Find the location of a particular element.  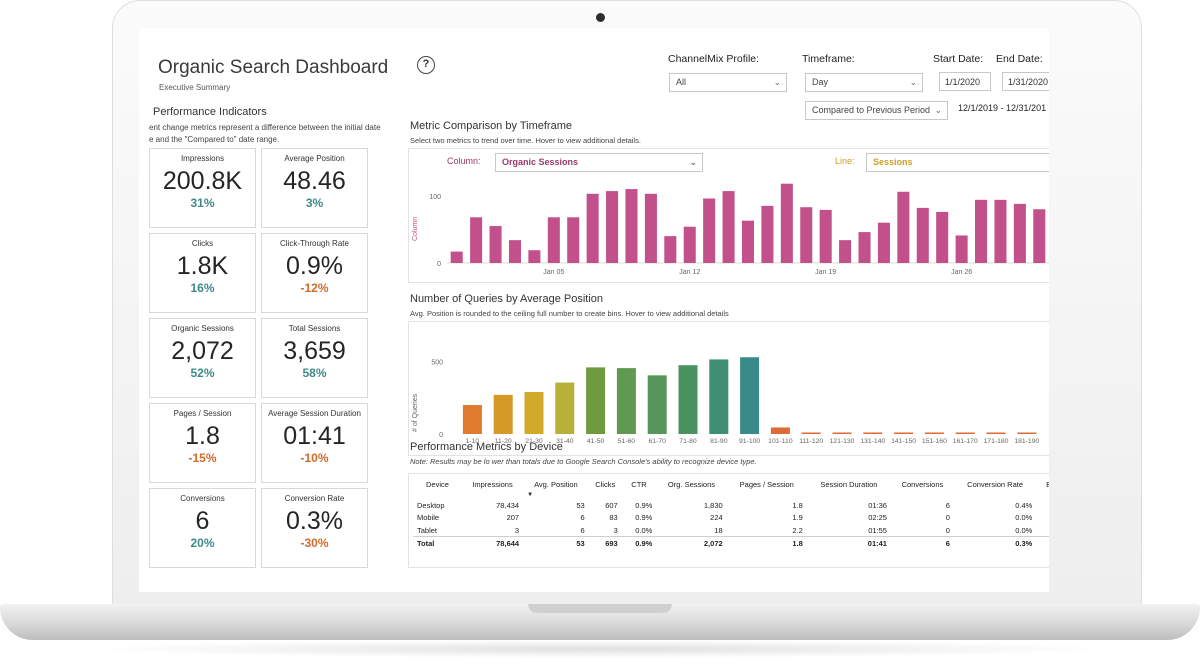

kpi-card-pages-session: Pages / Session 1.8 -15% is located at coordinates (202, 443).